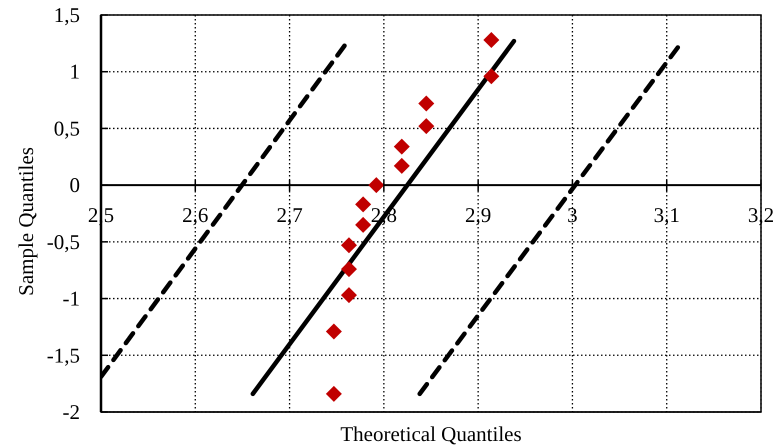  Describe the element at coordinates (431, 434) in the screenshot. I see `x-axis-title: Theoretical Quantiles` at that location.